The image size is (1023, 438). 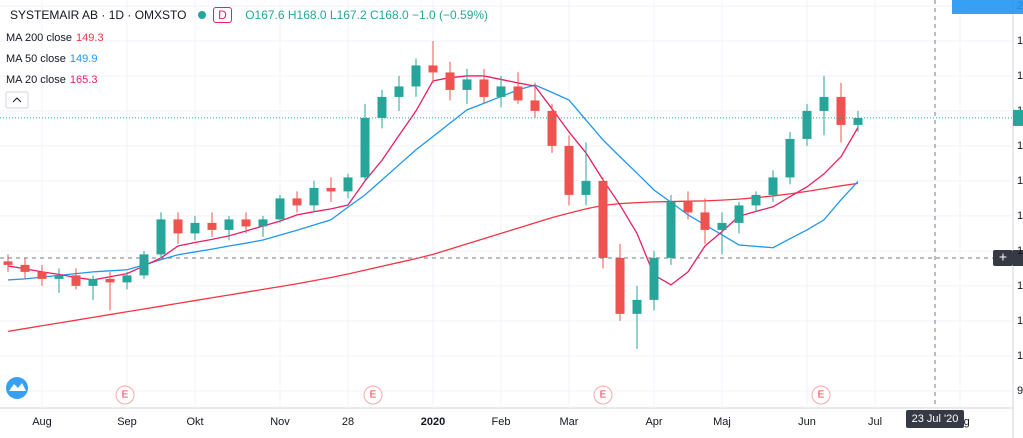 What do you see at coordinates (39, 38) in the screenshot?
I see `indicator-name: MA 200 close` at bounding box center [39, 38].